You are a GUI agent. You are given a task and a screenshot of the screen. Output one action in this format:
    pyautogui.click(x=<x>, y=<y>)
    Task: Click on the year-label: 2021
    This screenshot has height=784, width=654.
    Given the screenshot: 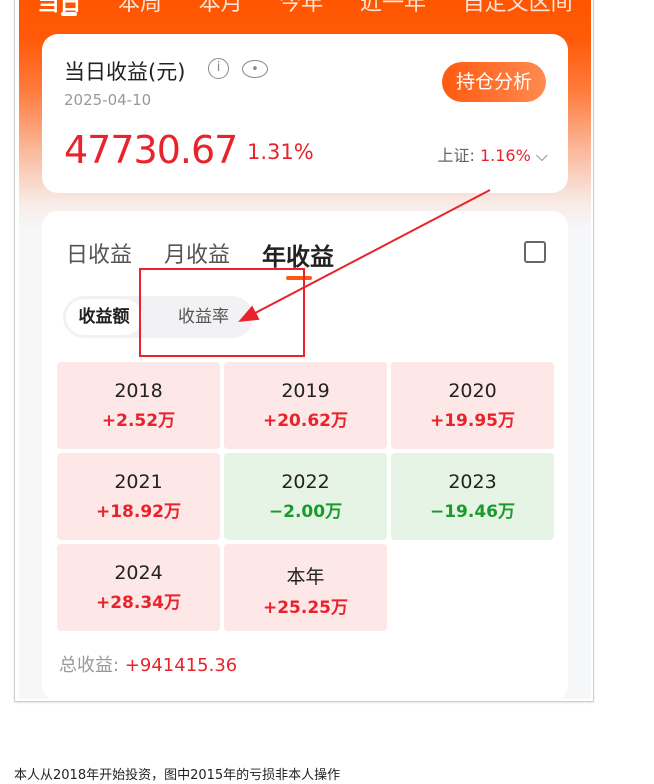 What is the action you would take?
    pyautogui.click(x=138, y=482)
    